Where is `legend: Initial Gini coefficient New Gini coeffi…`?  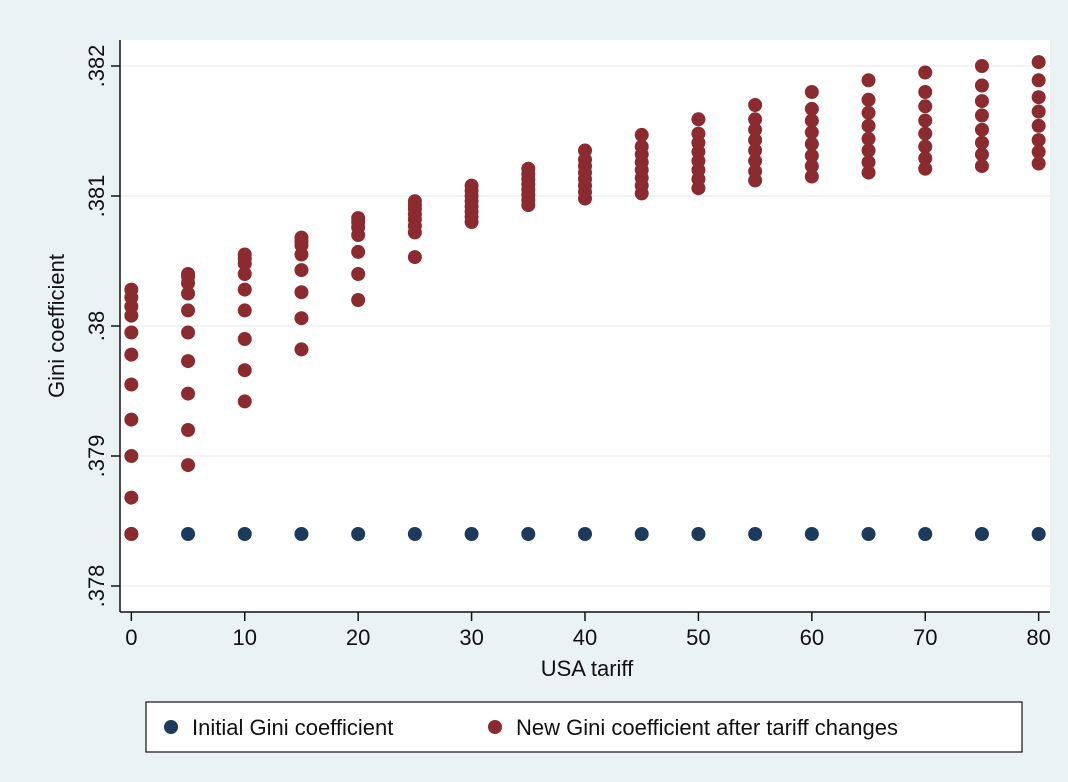 legend: Initial Gini coefficient New Gini coeffi… is located at coordinates (584, 727).